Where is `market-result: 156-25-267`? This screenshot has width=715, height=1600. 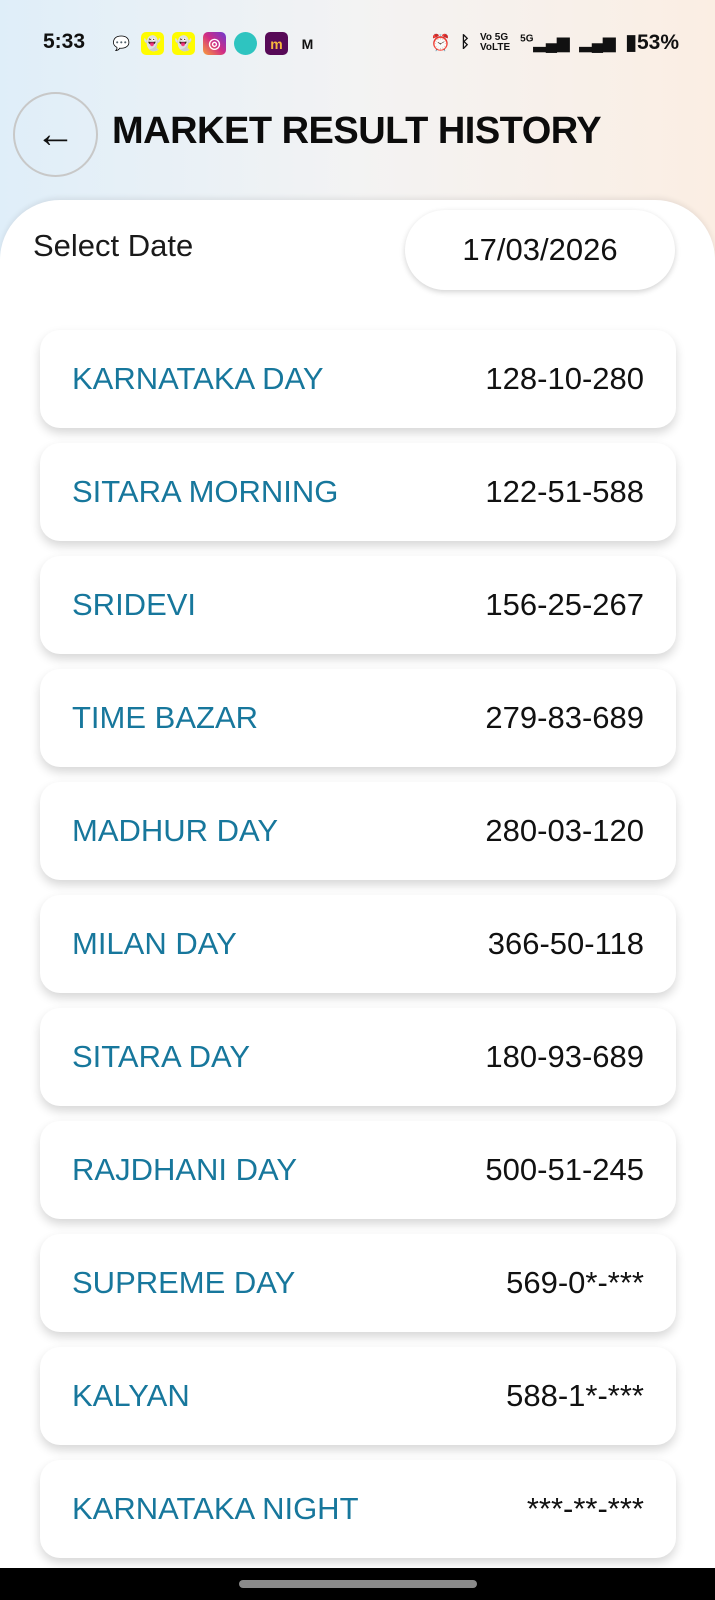
market-result: 156-25-267 is located at coordinates (564, 604).